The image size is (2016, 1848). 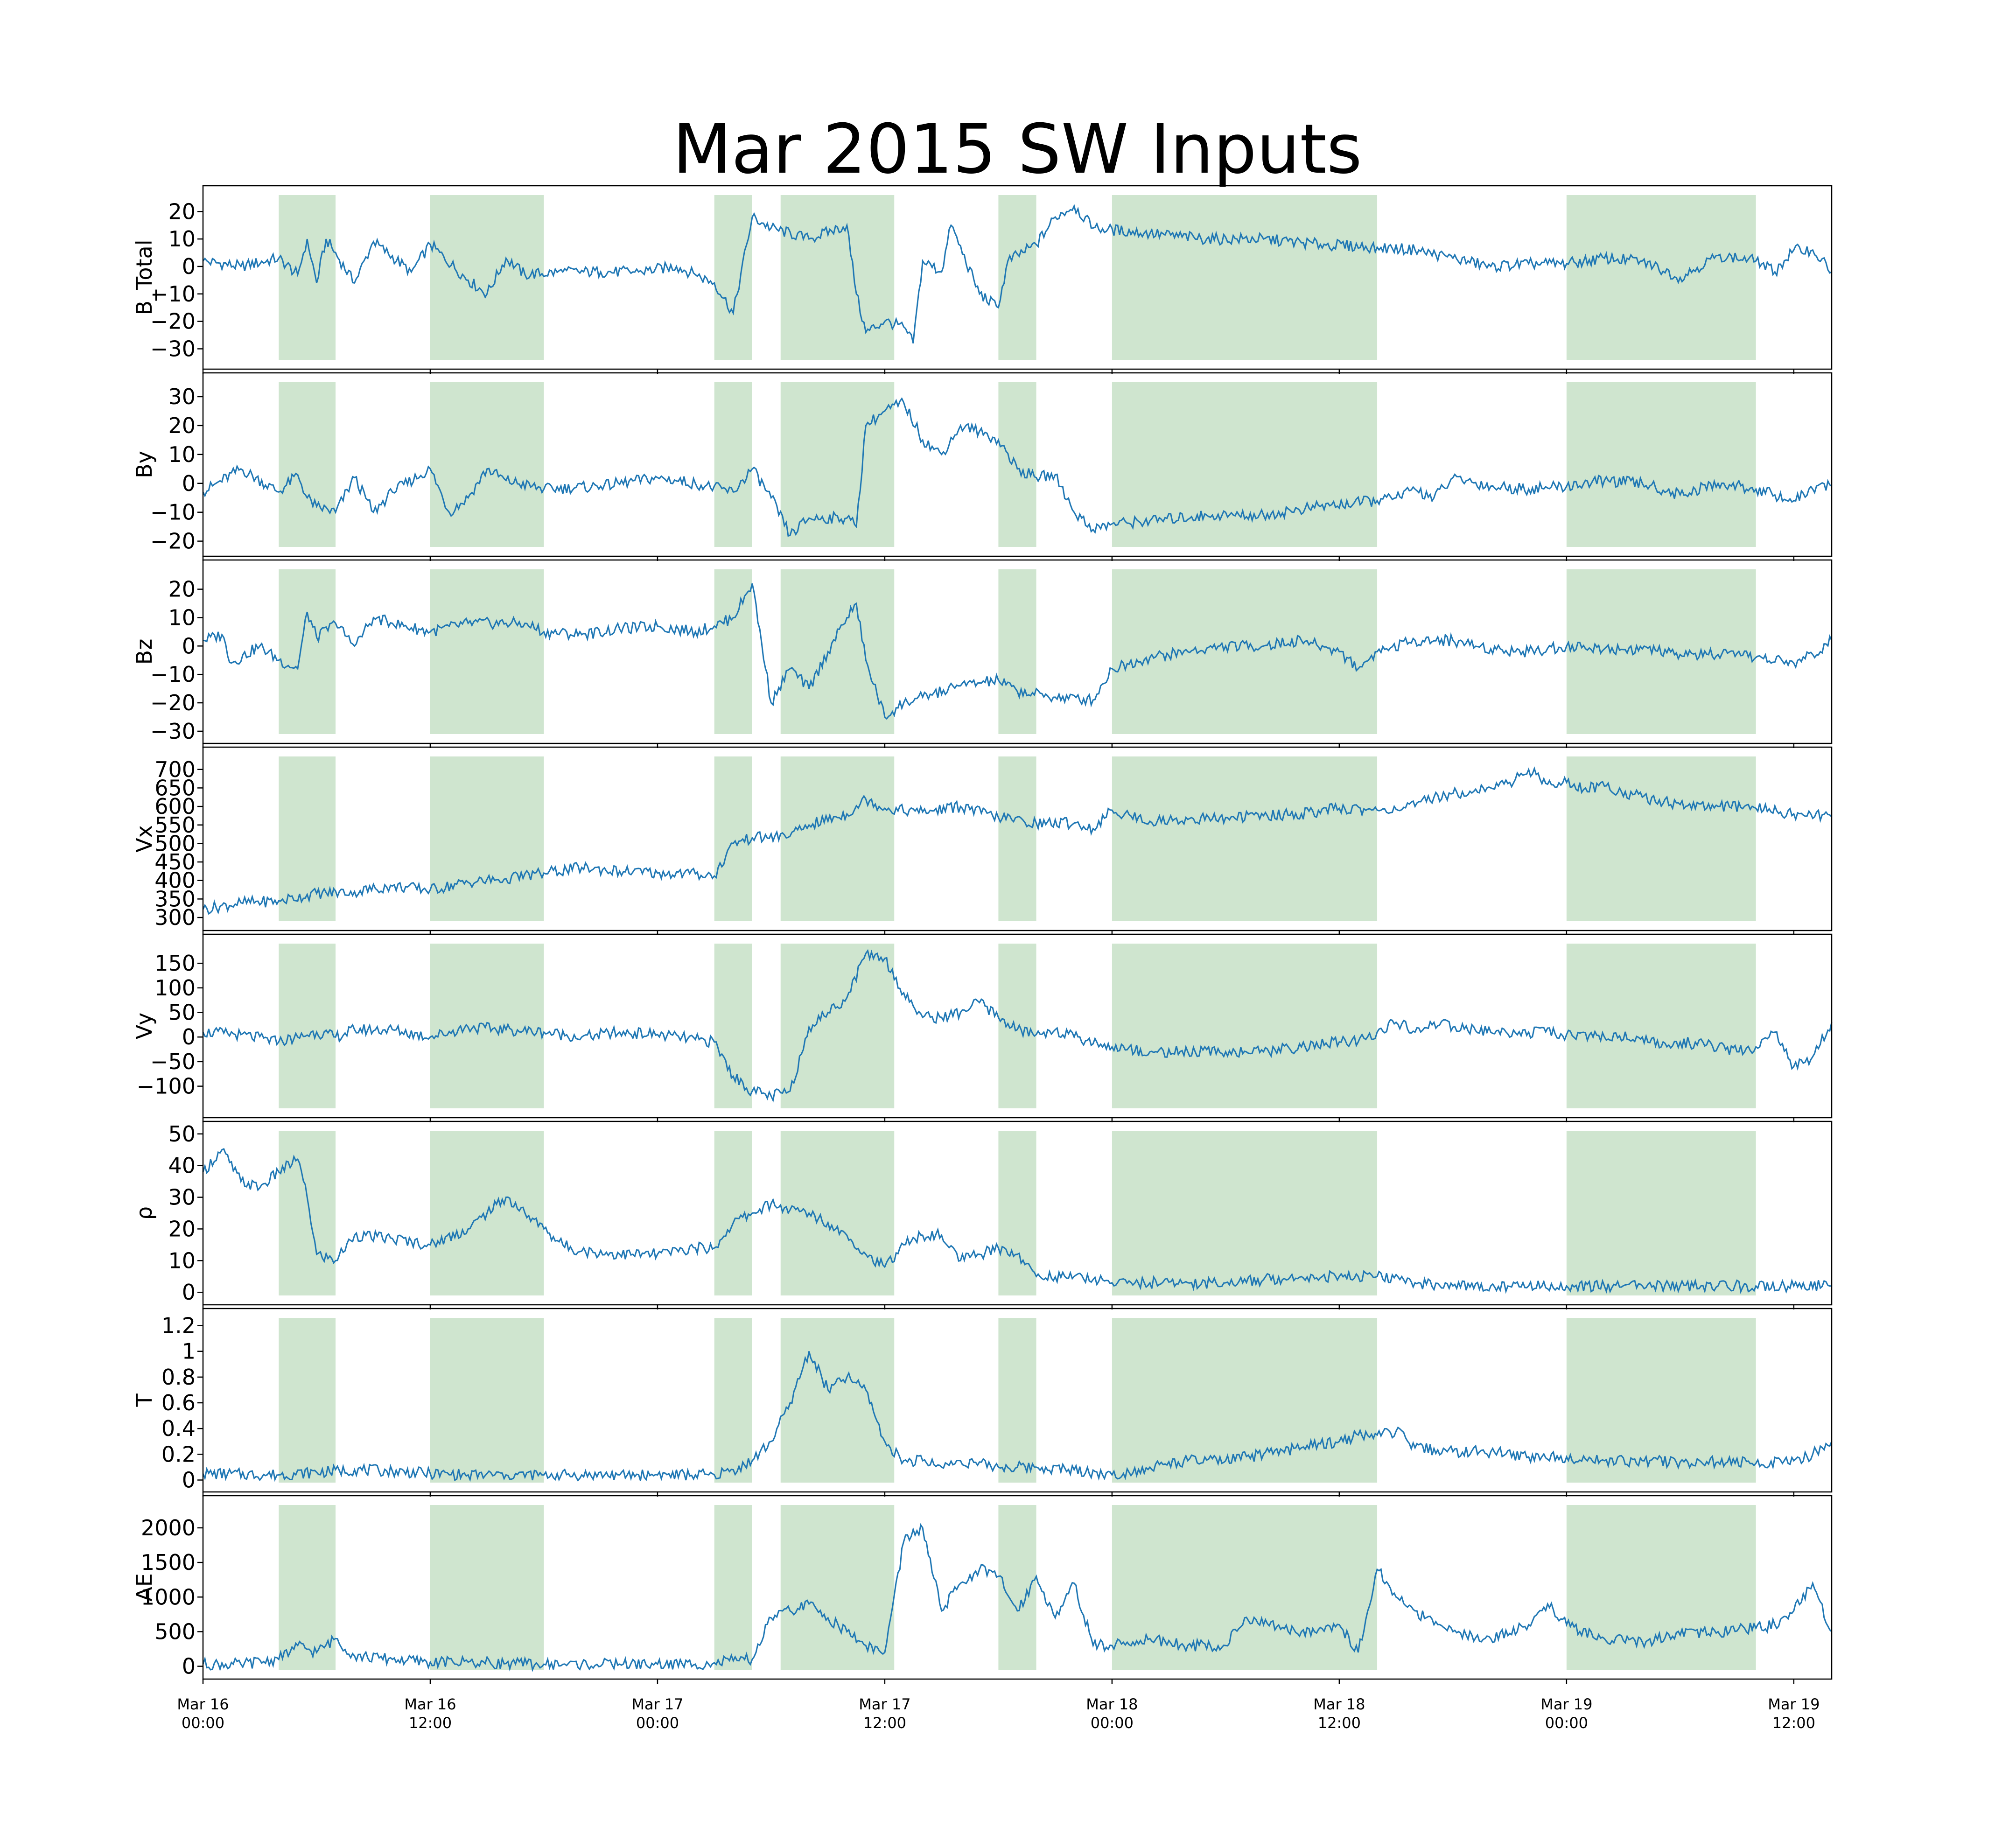 I want to click on y-tick-label: 40, so click(x=182, y=1165).